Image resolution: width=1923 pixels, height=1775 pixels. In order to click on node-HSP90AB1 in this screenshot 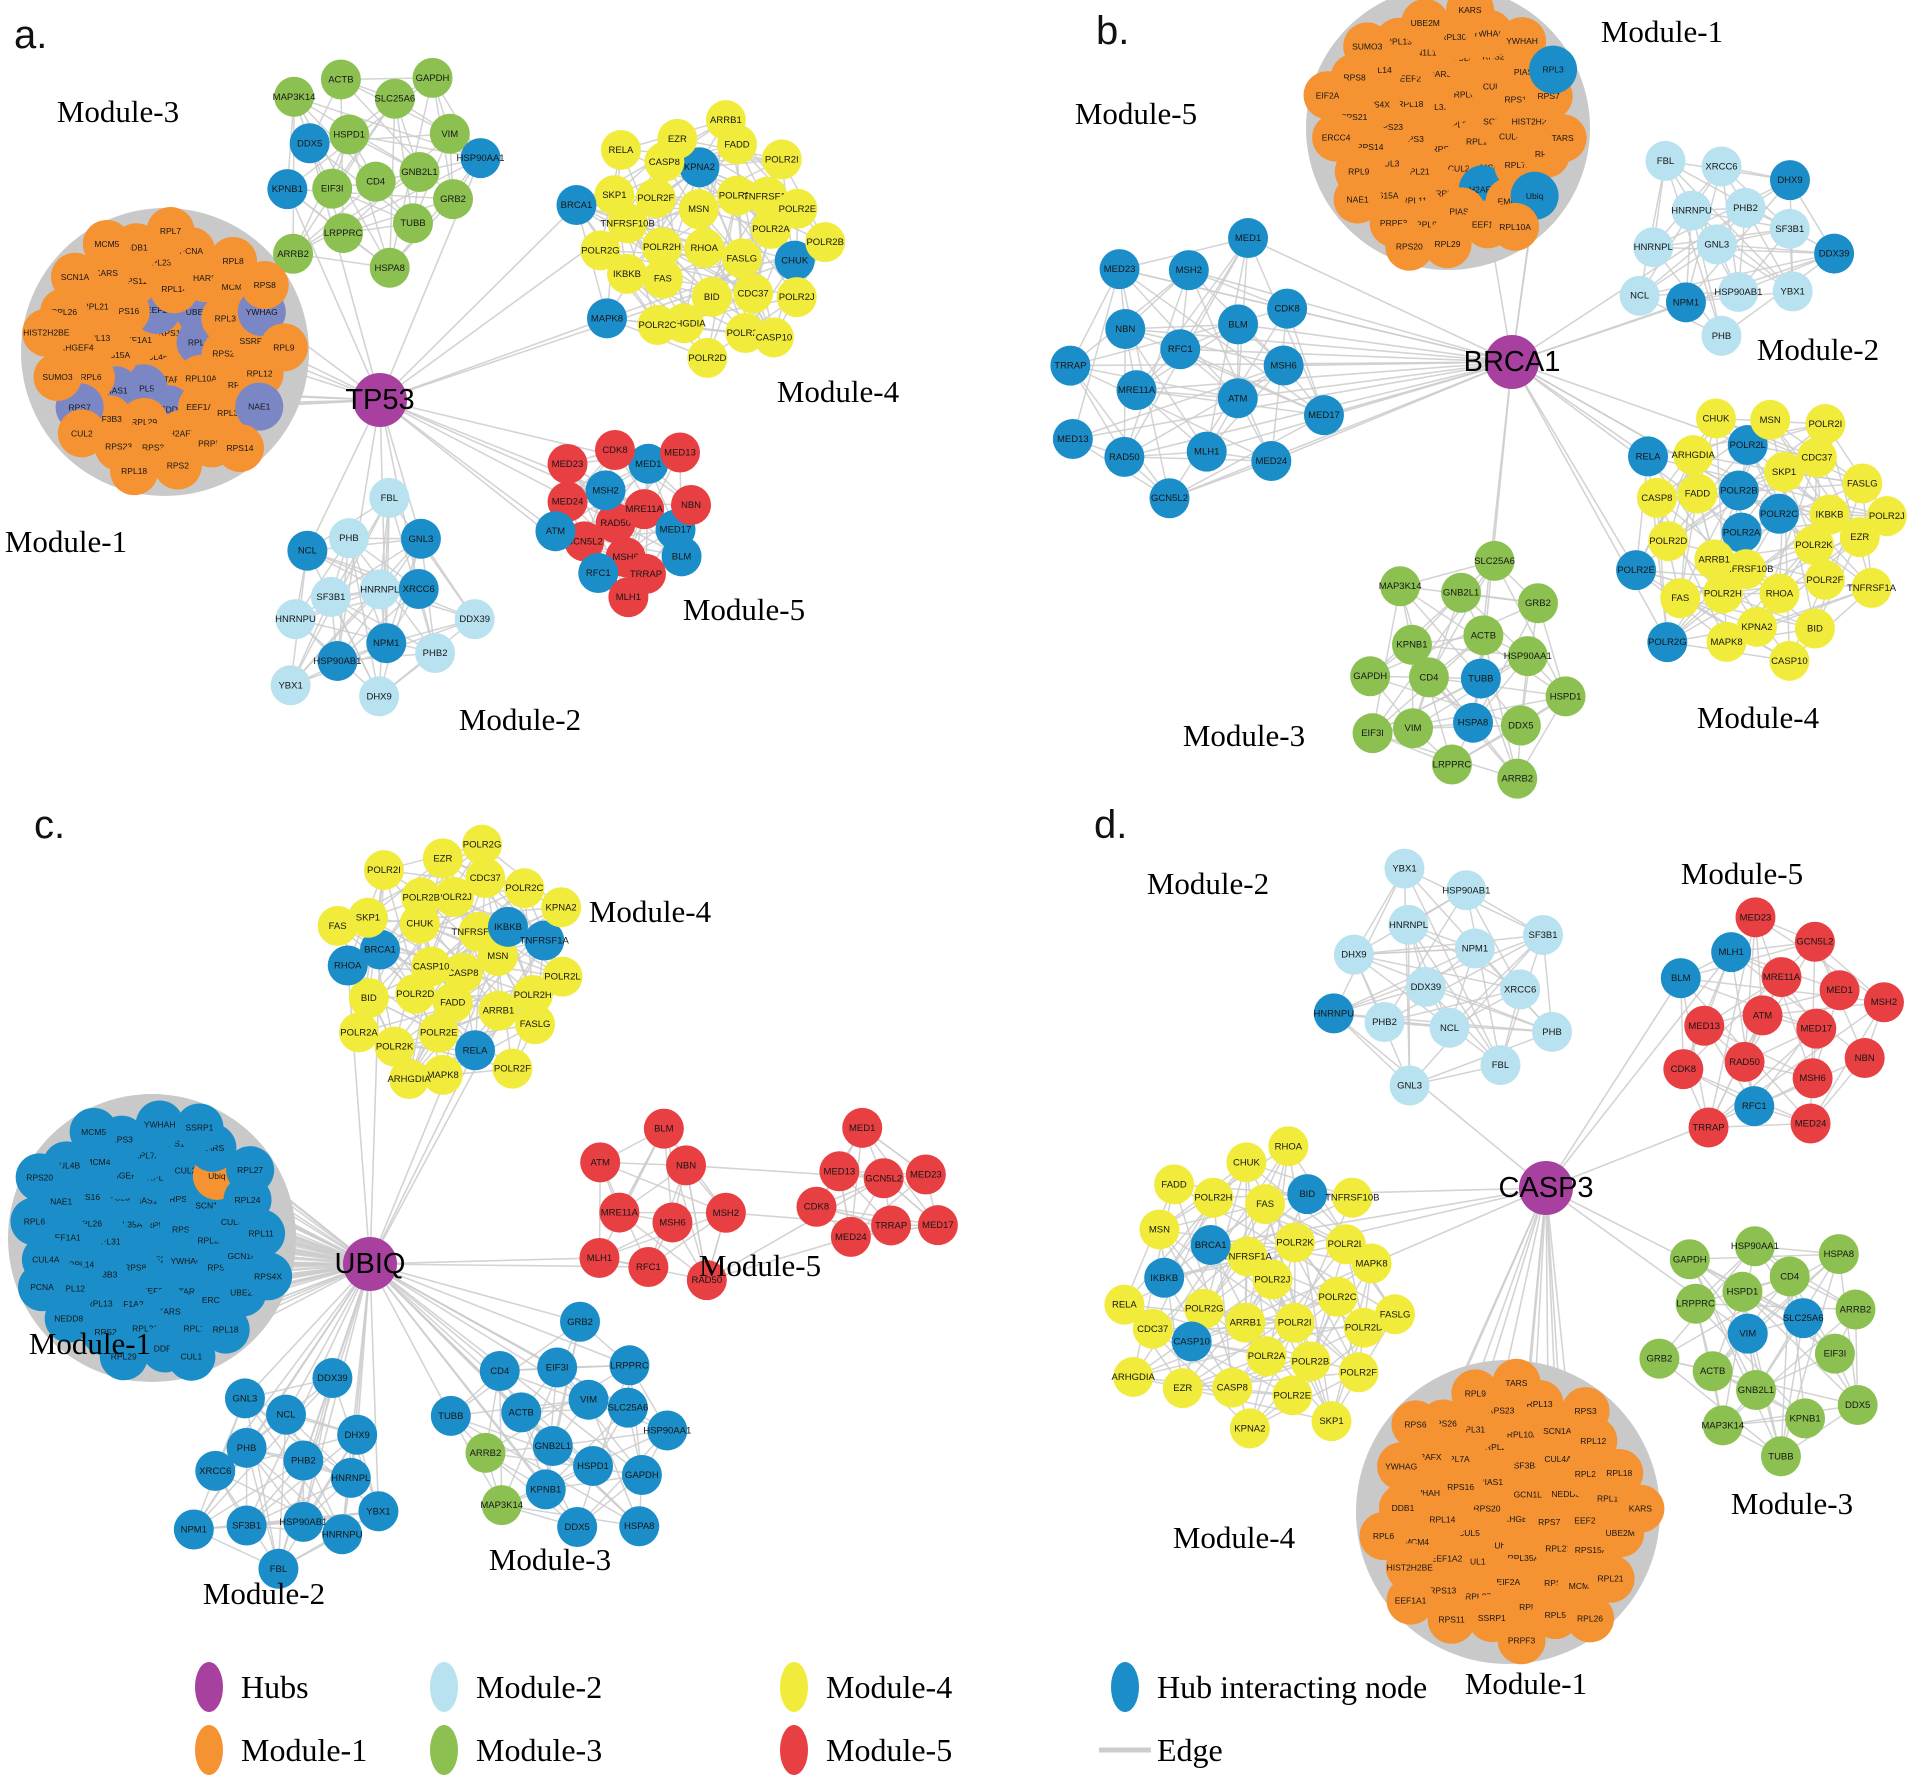, I will do `click(337, 660)`.